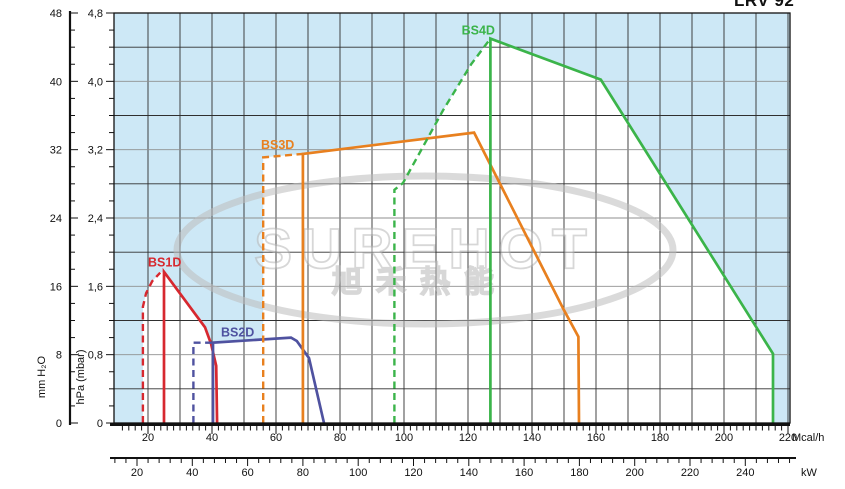  What do you see at coordinates (809, 473) in the screenshot?
I see `x-axis-unit-kw: kW` at bounding box center [809, 473].